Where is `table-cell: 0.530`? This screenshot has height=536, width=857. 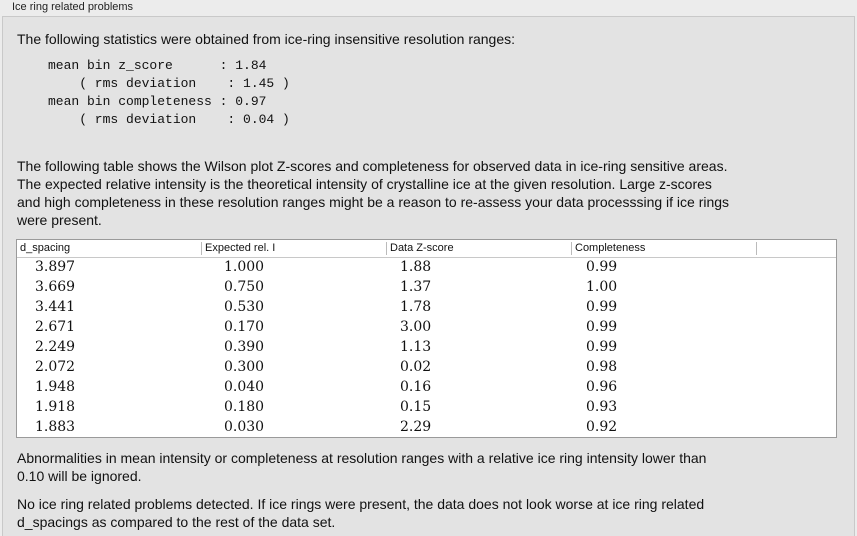 table-cell: 0.530 is located at coordinates (244, 307).